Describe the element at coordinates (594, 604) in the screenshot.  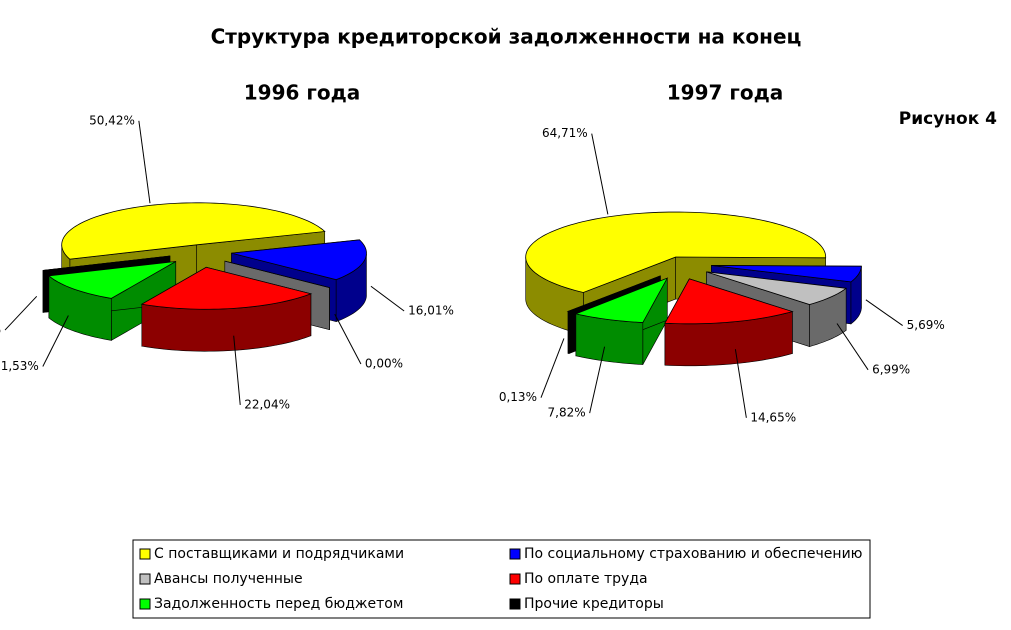
I see `legend-label: Прочие кредиторы` at that location.